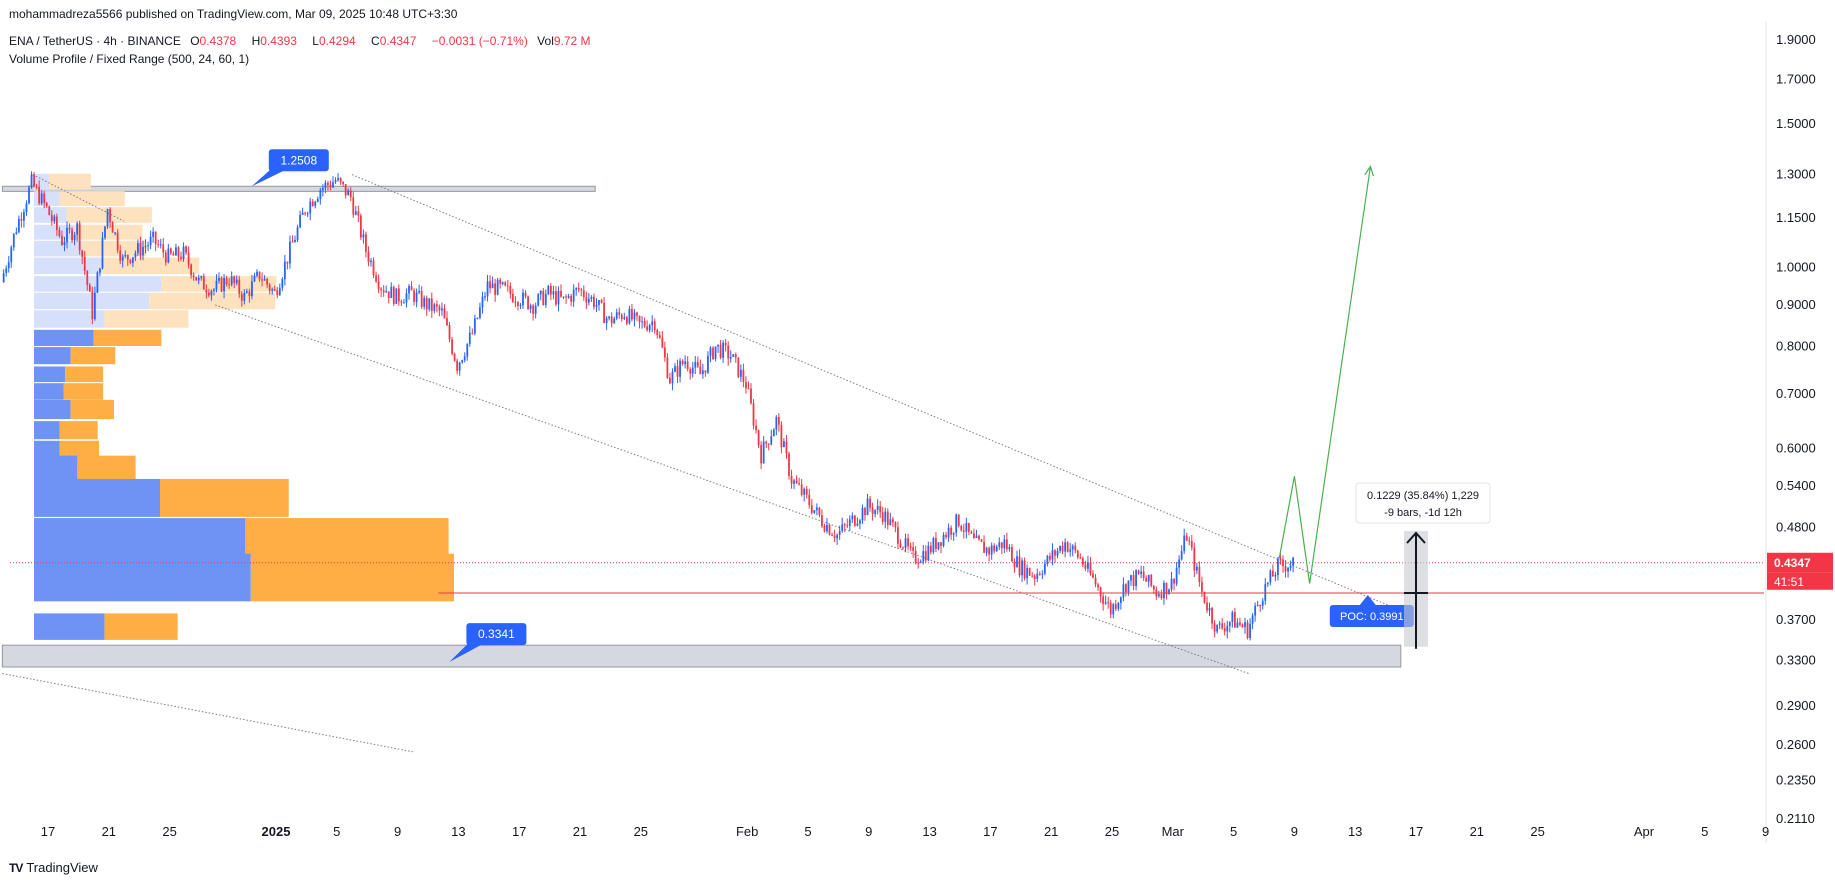  I want to click on tradingview-footer: TV TradingView, so click(53, 867).